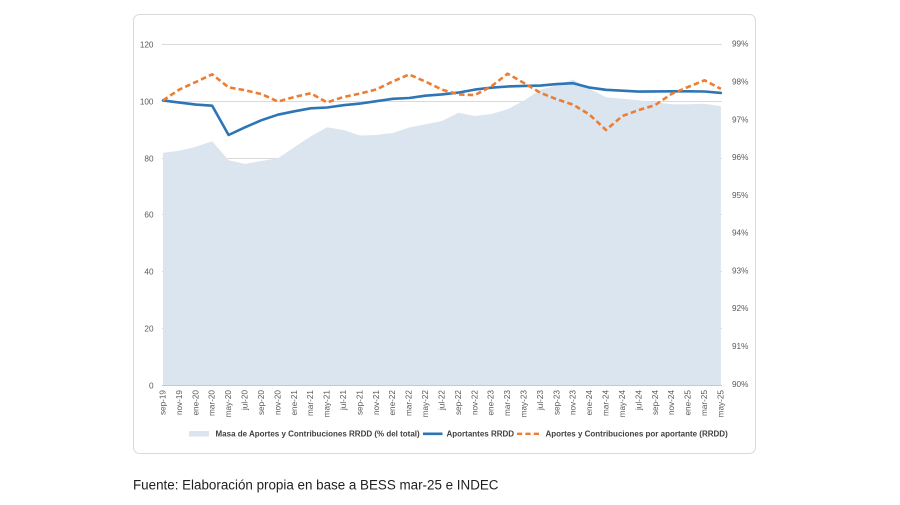  What do you see at coordinates (740, 346) in the screenshot?
I see `svg-text: 91%` at bounding box center [740, 346].